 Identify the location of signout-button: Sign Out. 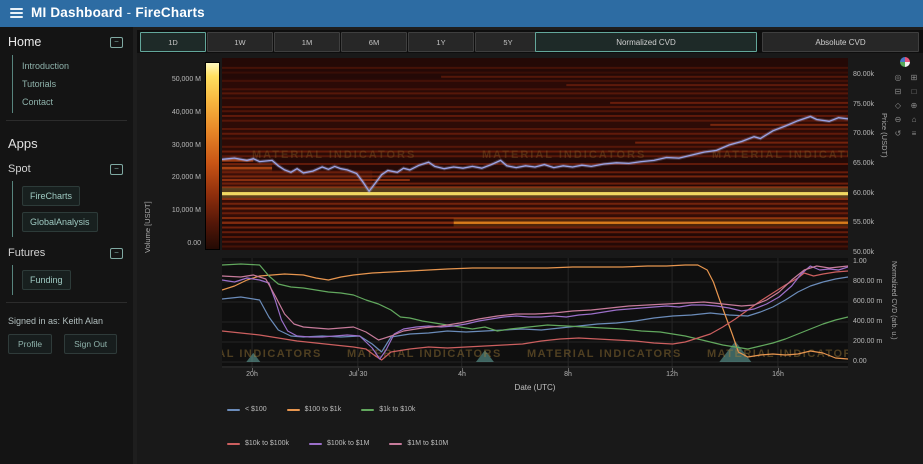
(91, 344).